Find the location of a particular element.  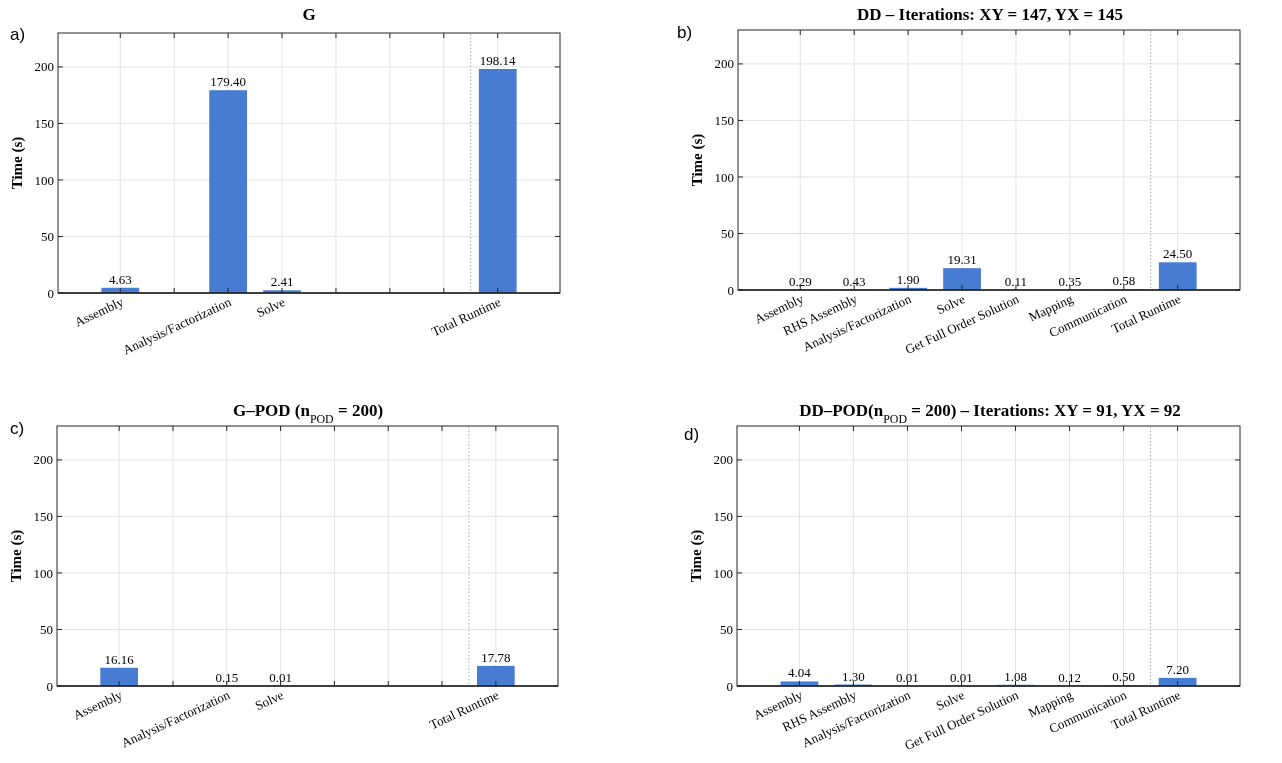

data-label: 0.43 is located at coordinates (854, 281).